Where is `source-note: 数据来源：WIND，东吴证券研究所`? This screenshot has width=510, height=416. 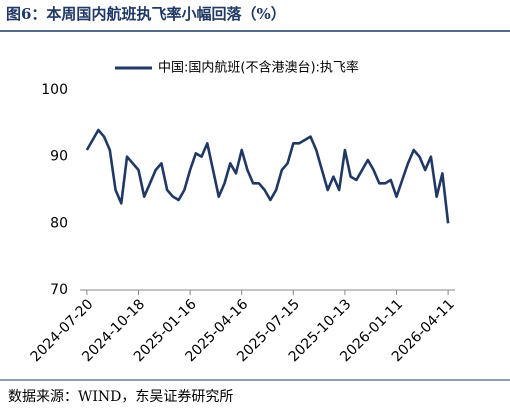
source-note: 数据来源：WIND，东吴证券研究所 is located at coordinates (120, 397).